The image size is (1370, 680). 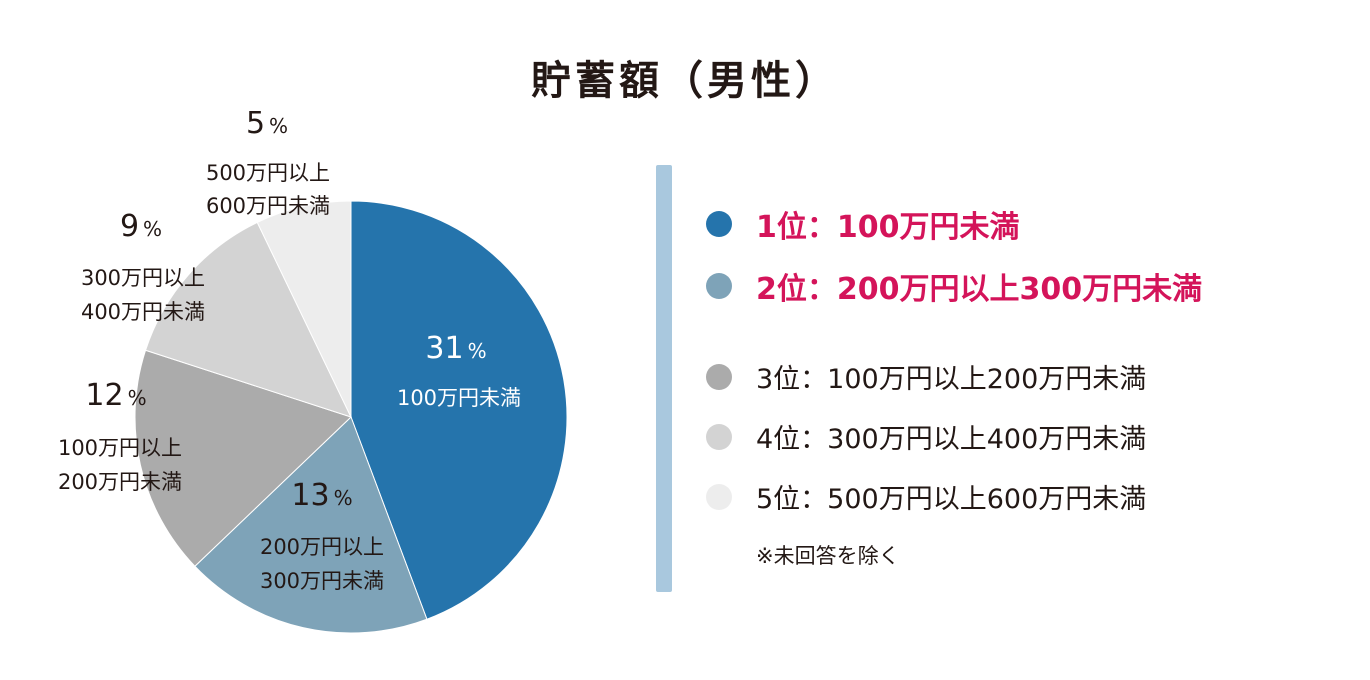 I want to click on slice-category-label-5-line-1: 500万円以上, so click(x=268, y=173).